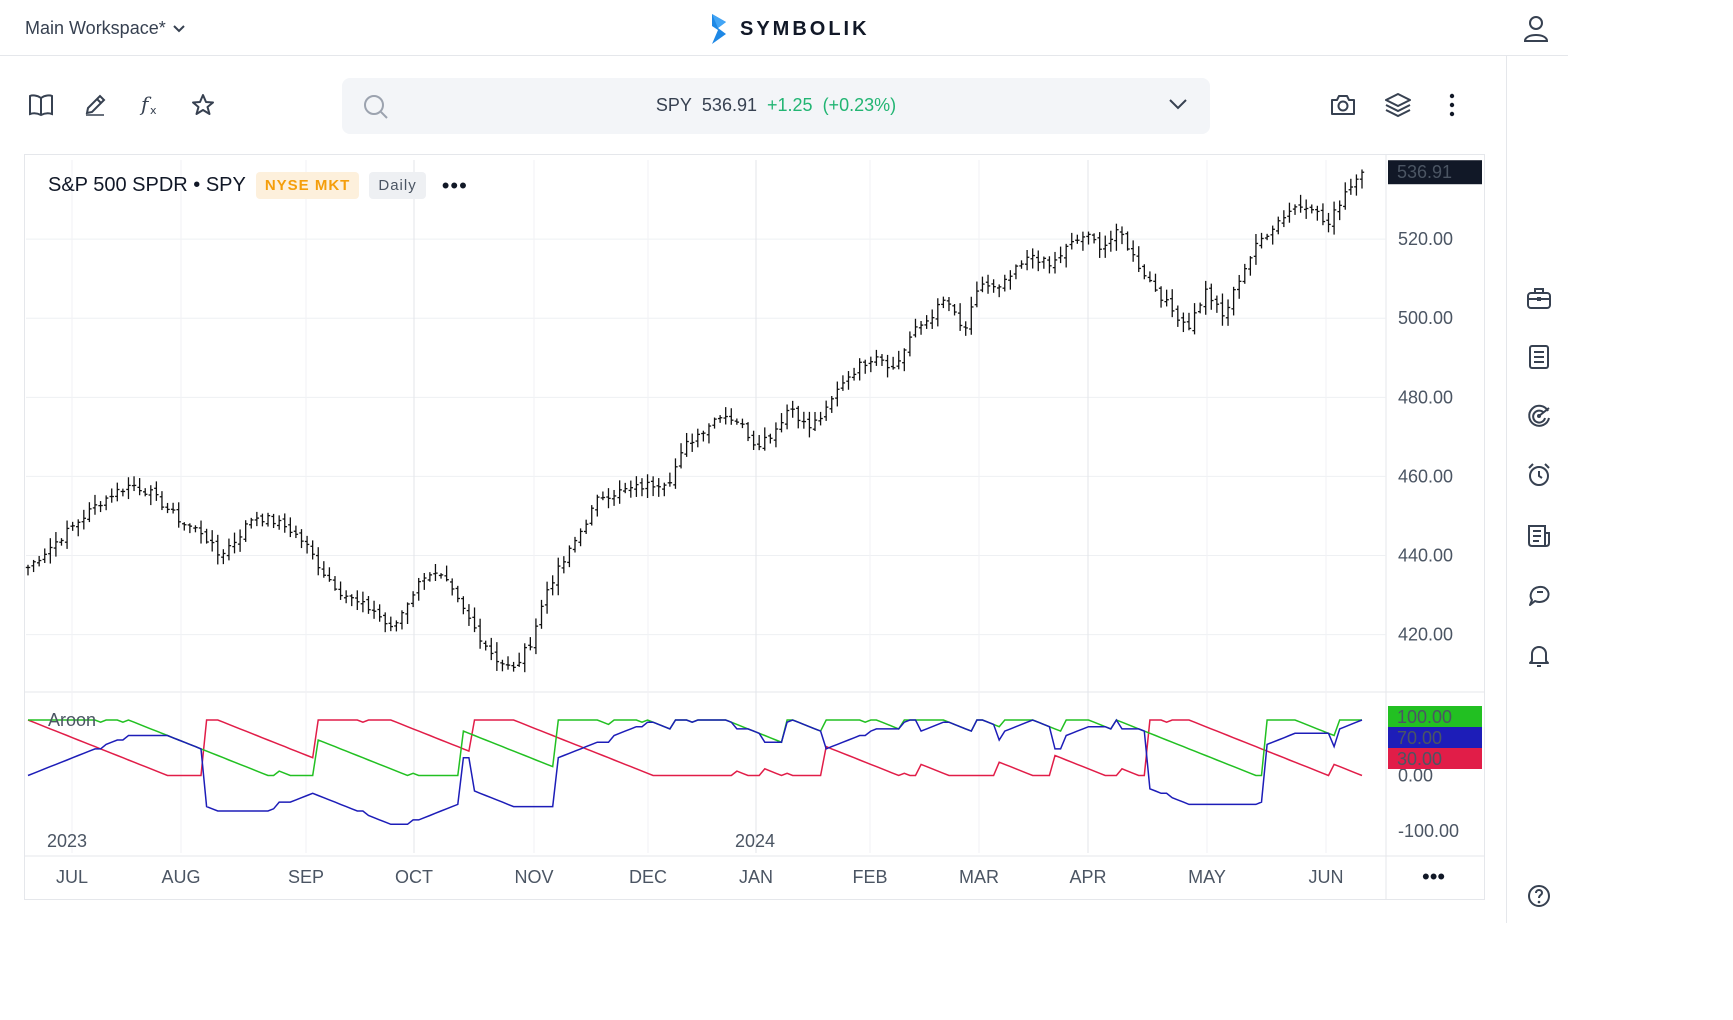 The height and width of the screenshot is (1020, 1733). What do you see at coordinates (755, 841) in the screenshot?
I see `year-label: 2024` at bounding box center [755, 841].